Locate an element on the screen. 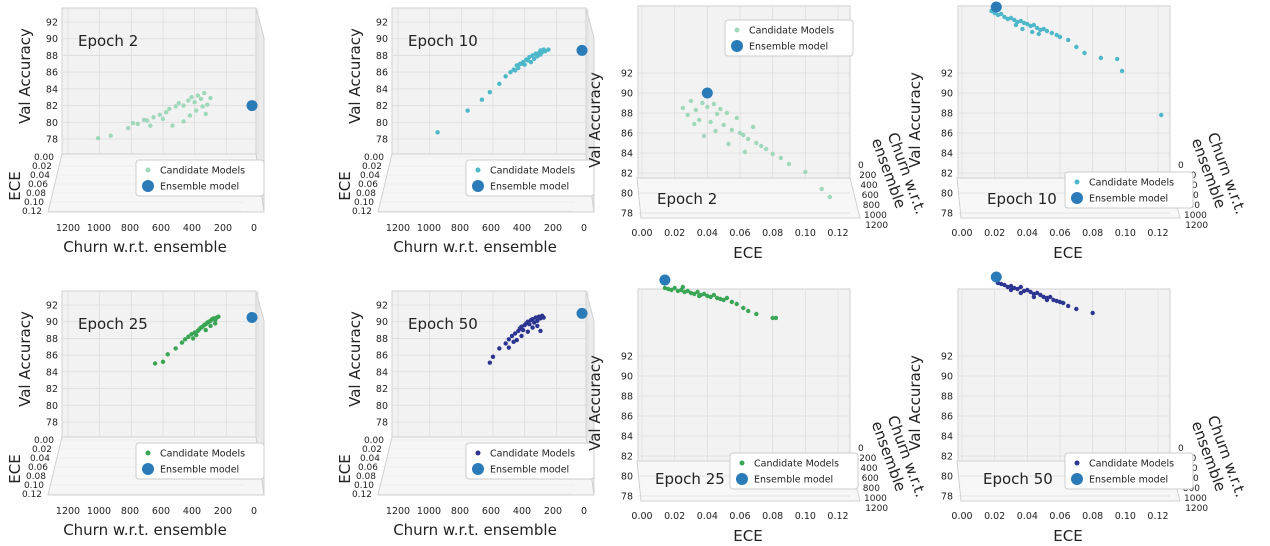 The image size is (1270, 546). ece-tick-label: 0.12 is located at coordinates (362, 495).